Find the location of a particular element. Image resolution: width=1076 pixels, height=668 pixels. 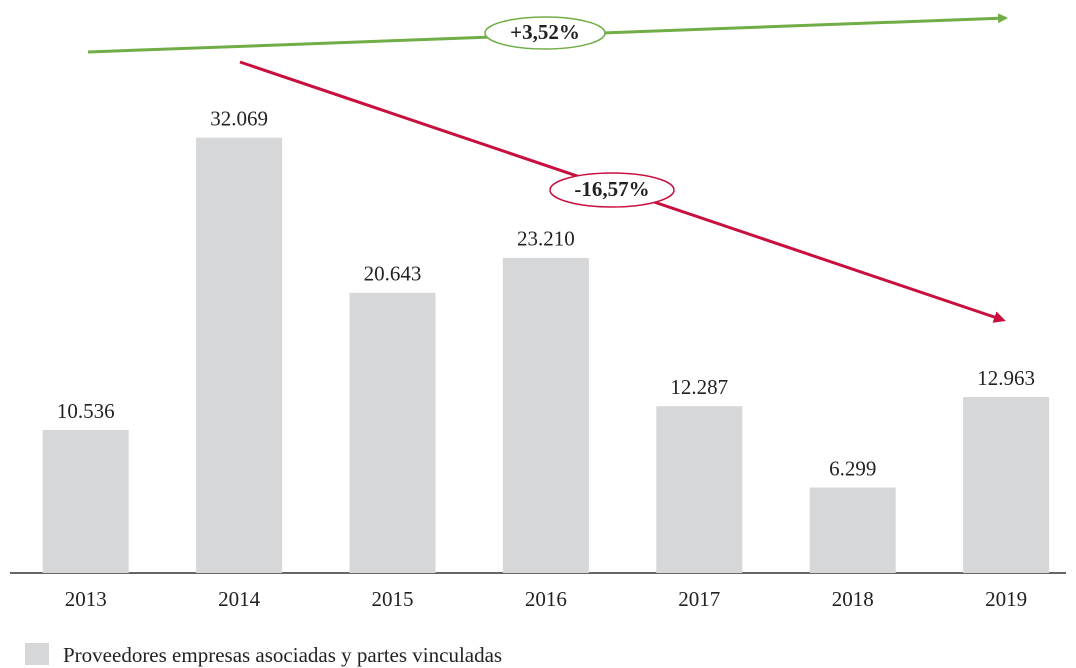

annotation: +3,52% is located at coordinates (545, 32).